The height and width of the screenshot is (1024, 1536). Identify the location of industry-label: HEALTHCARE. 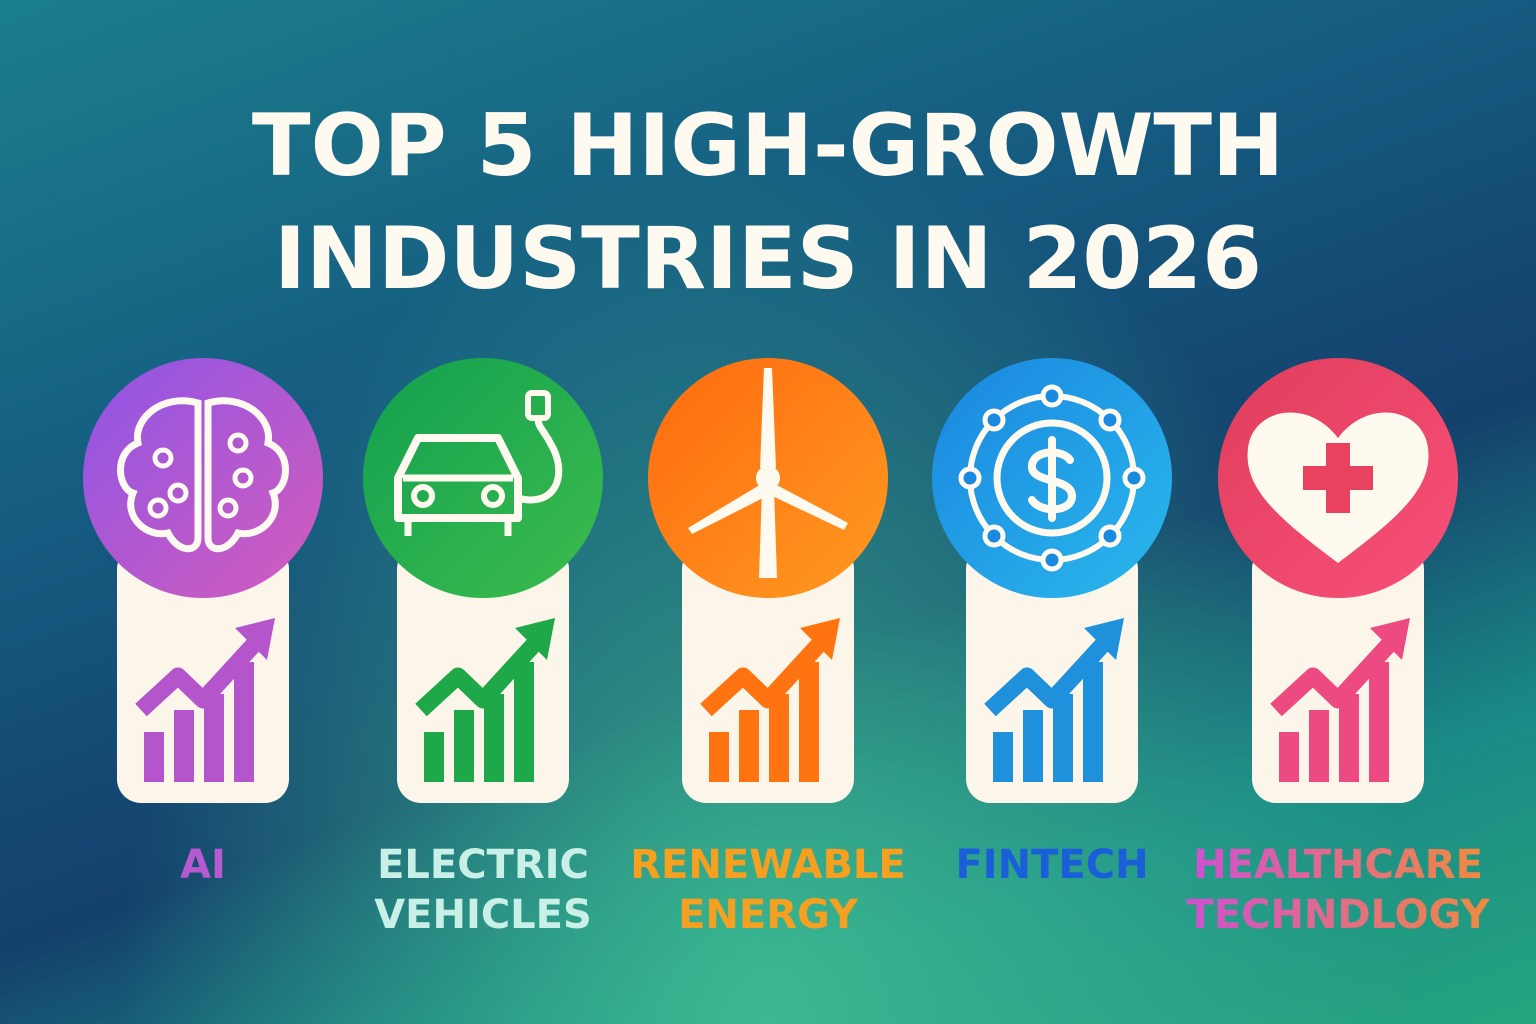
(1338, 865).